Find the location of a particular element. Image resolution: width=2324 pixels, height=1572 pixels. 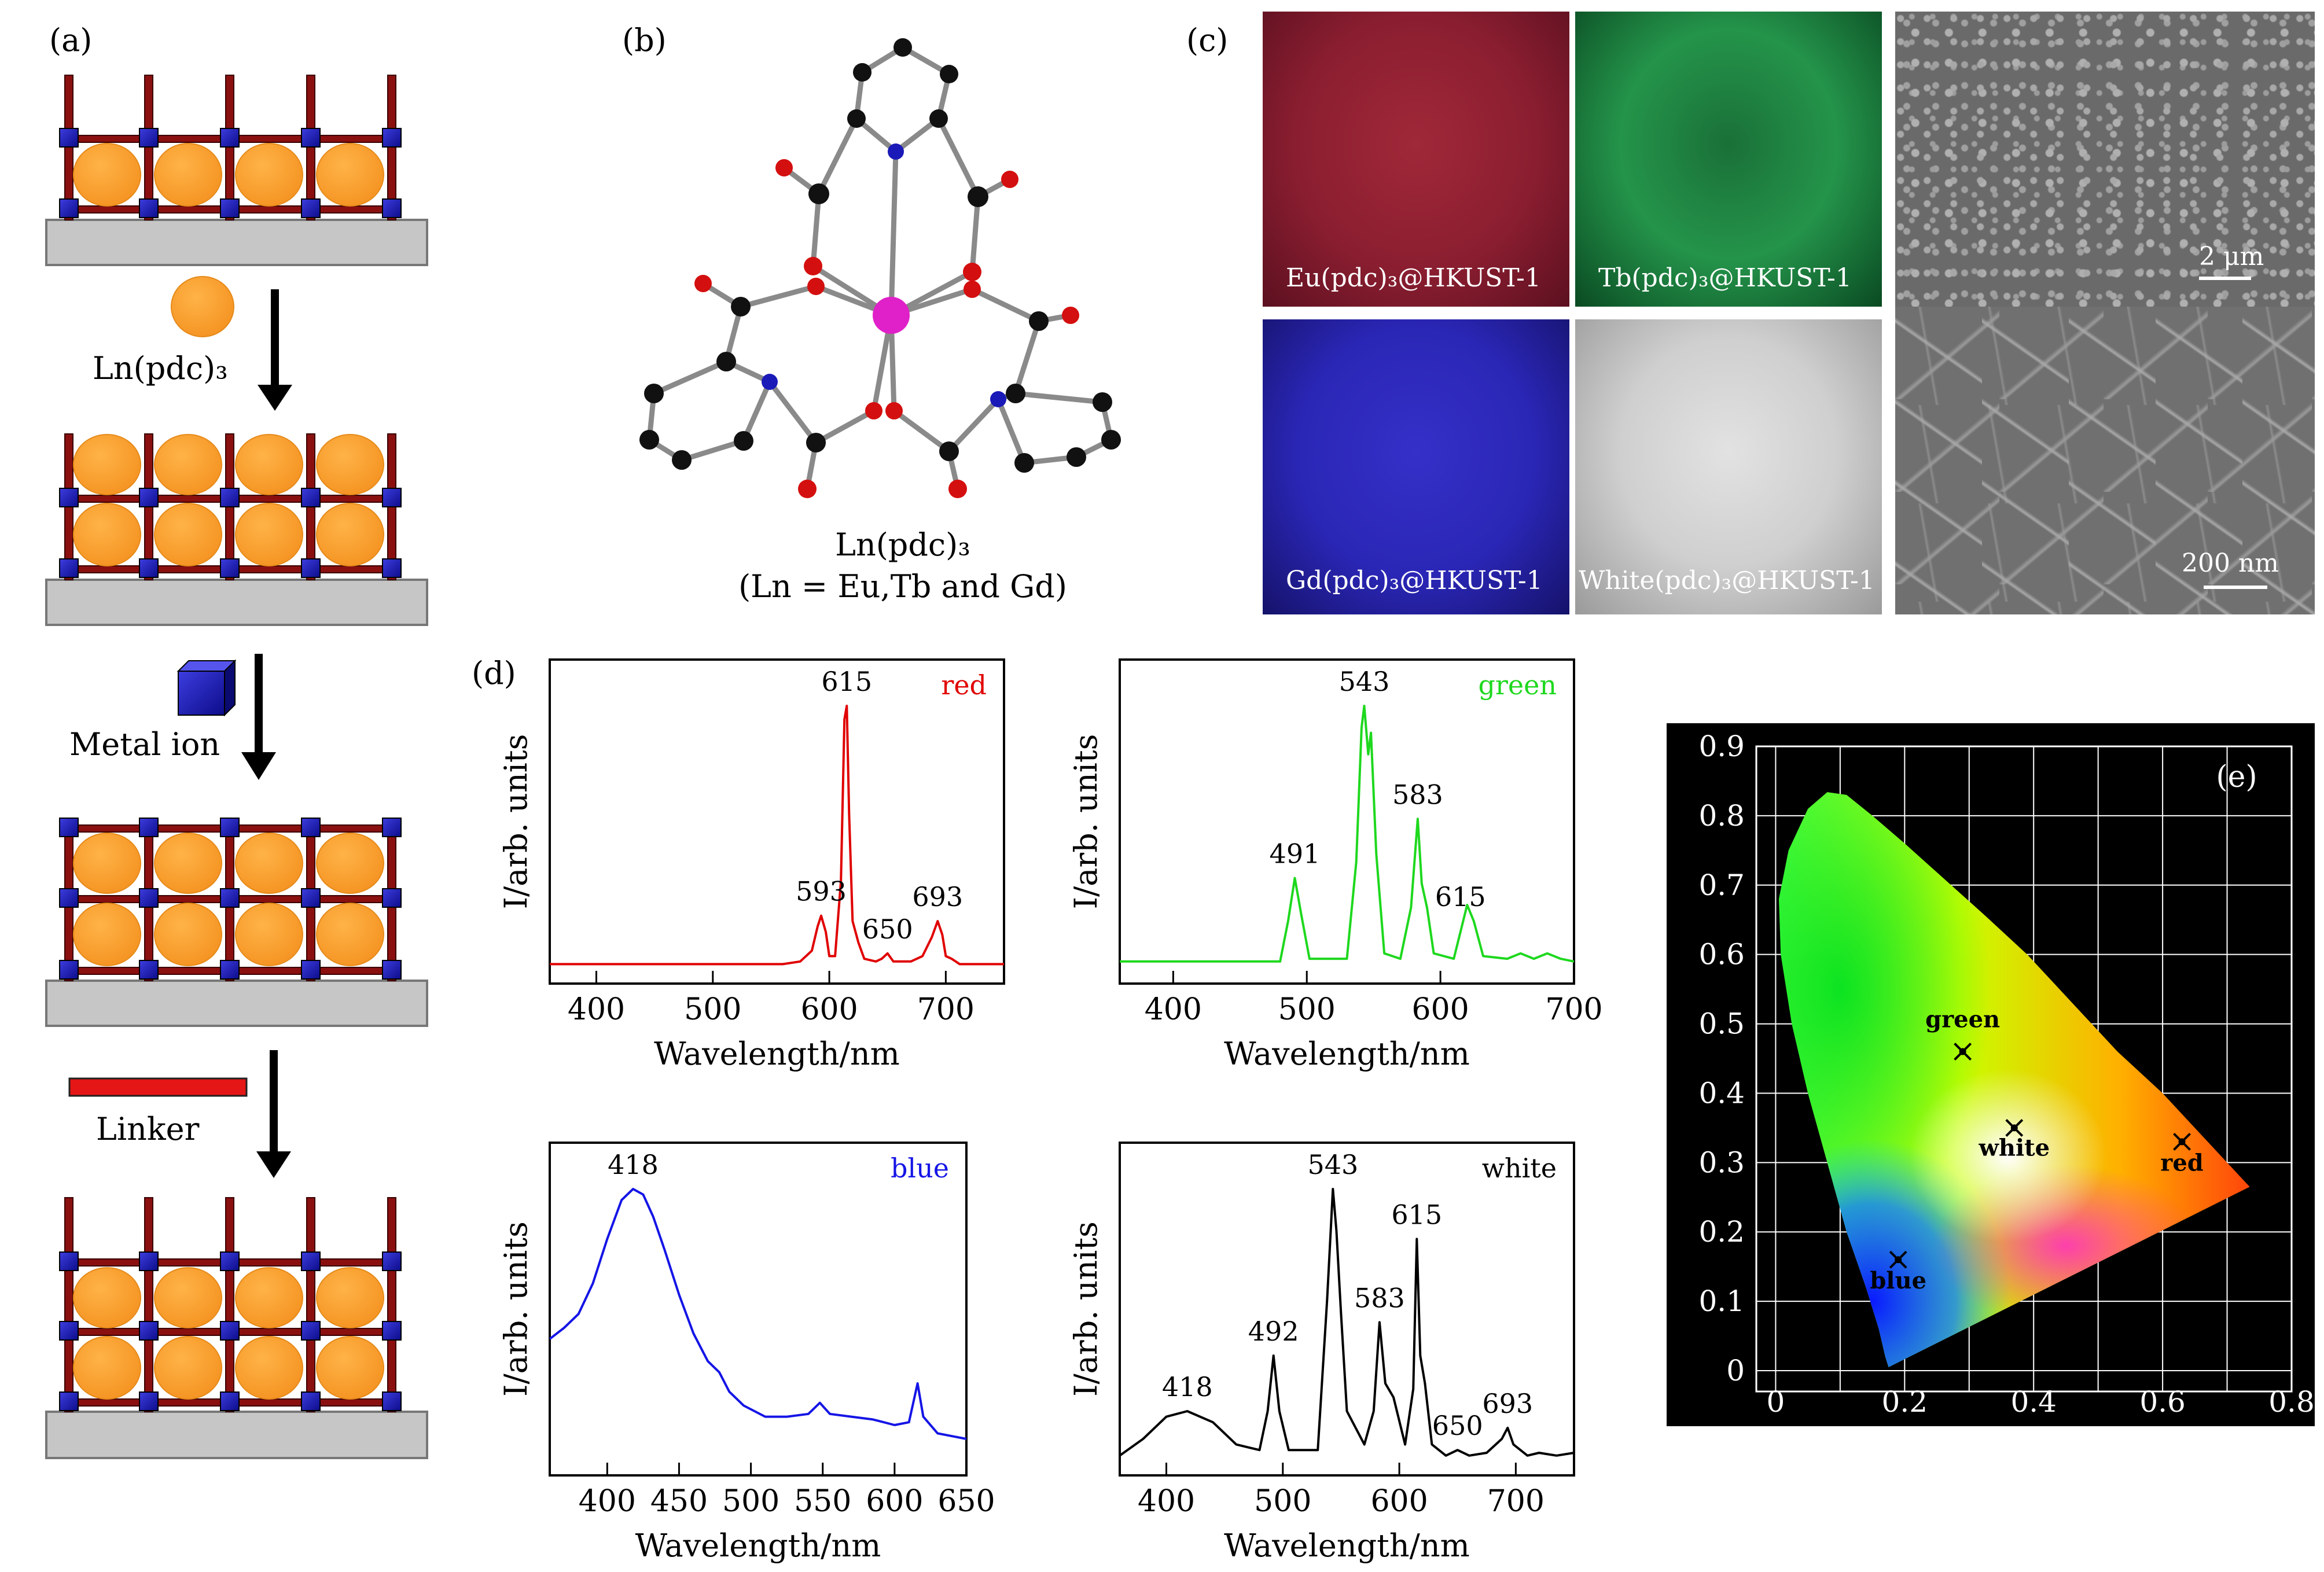

legend-label: red is located at coordinates (964, 685).